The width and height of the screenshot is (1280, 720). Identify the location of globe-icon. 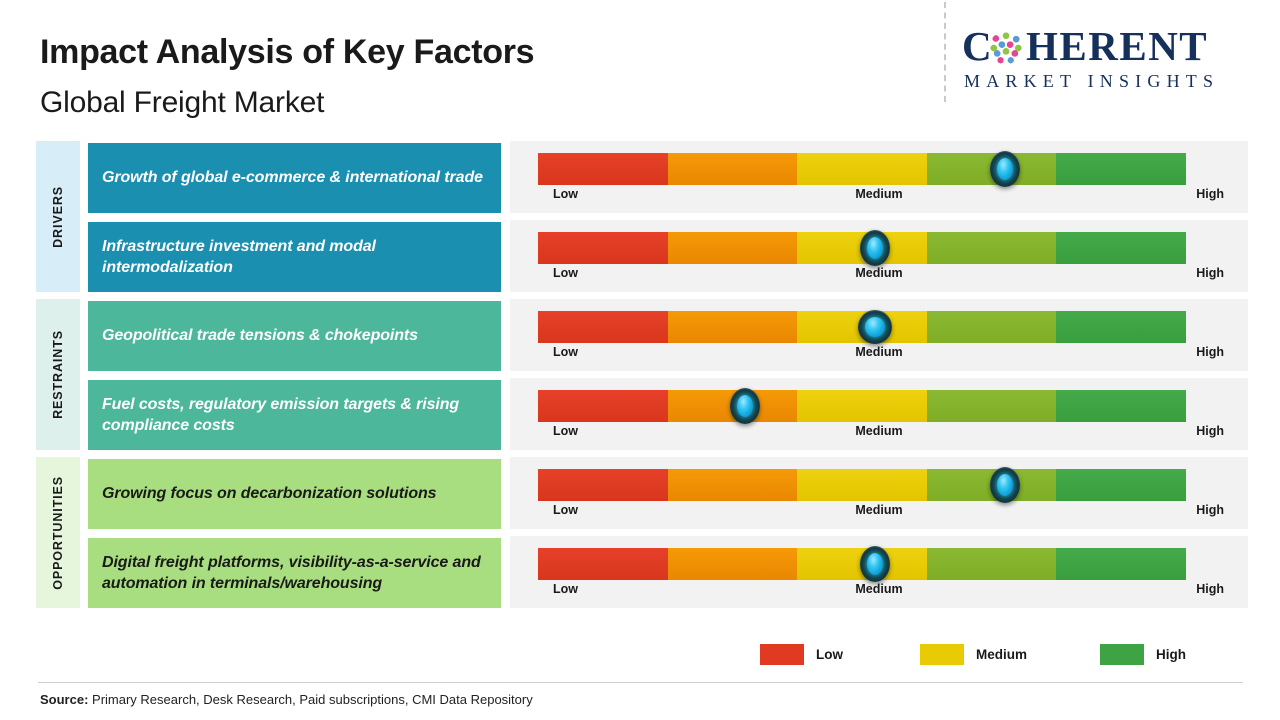
(1006, 48).